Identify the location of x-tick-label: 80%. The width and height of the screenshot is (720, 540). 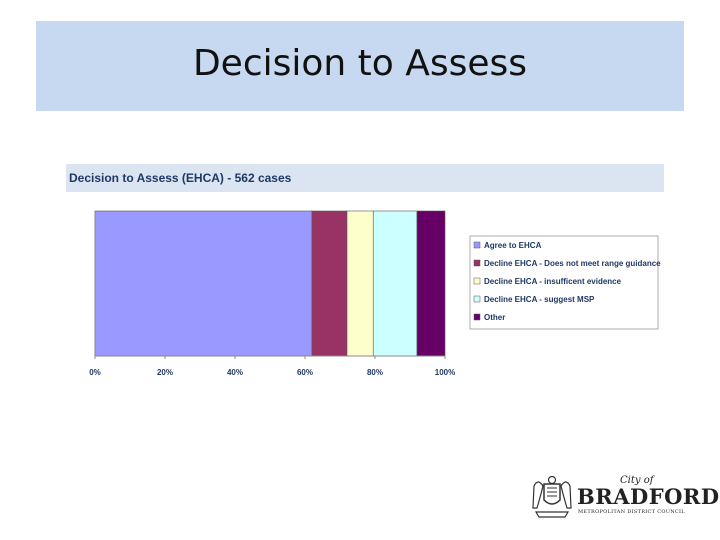
(375, 372).